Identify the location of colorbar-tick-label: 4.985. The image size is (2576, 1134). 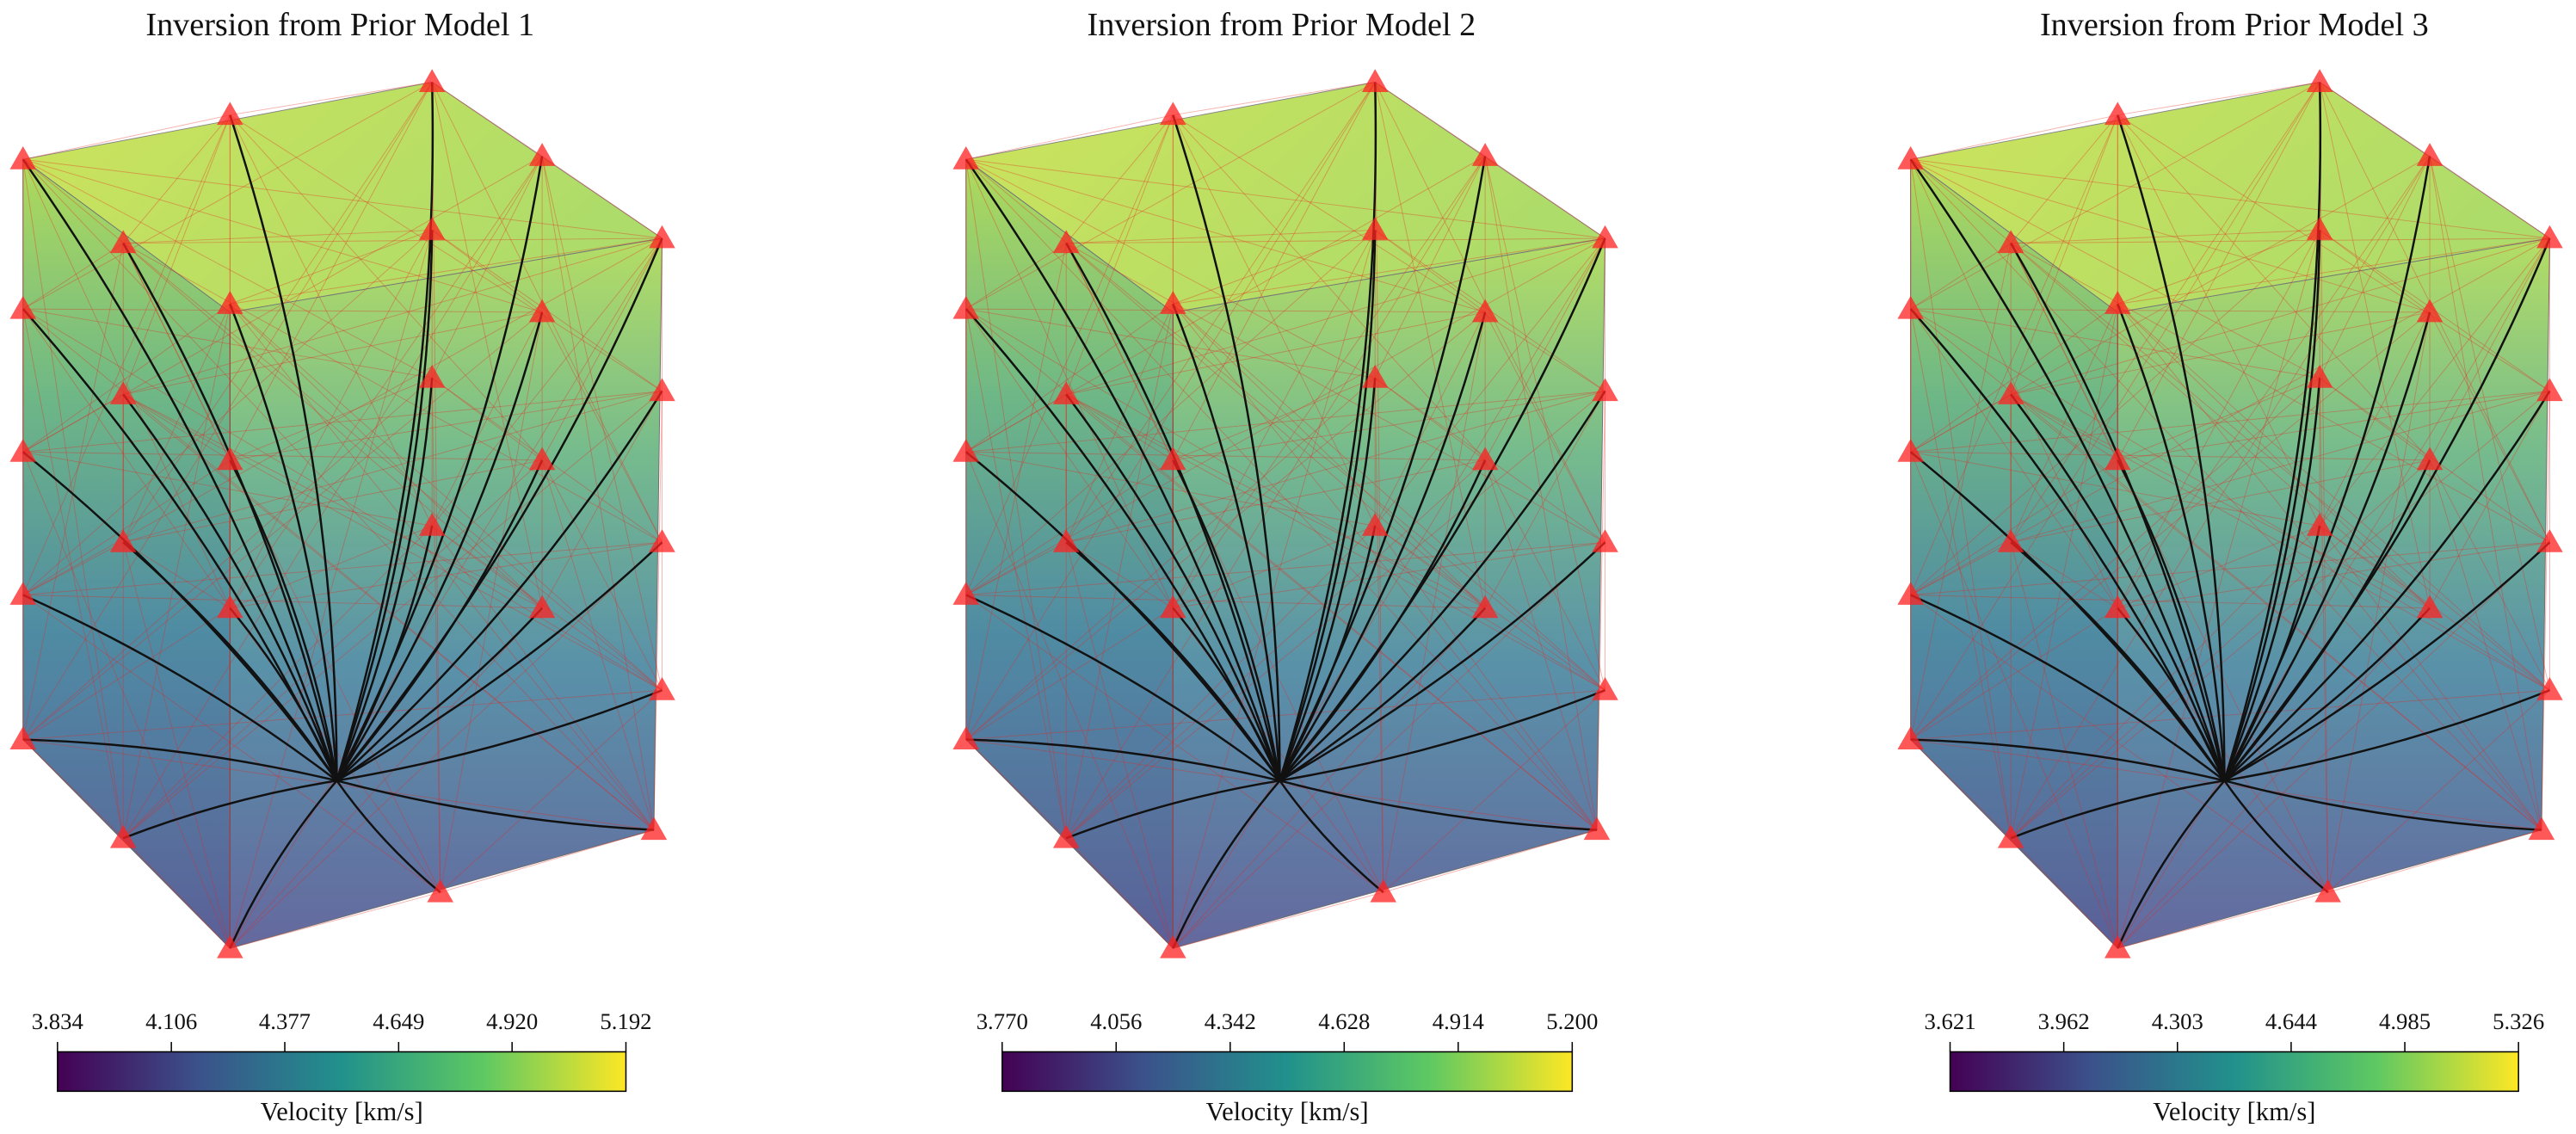
(2405, 1021).